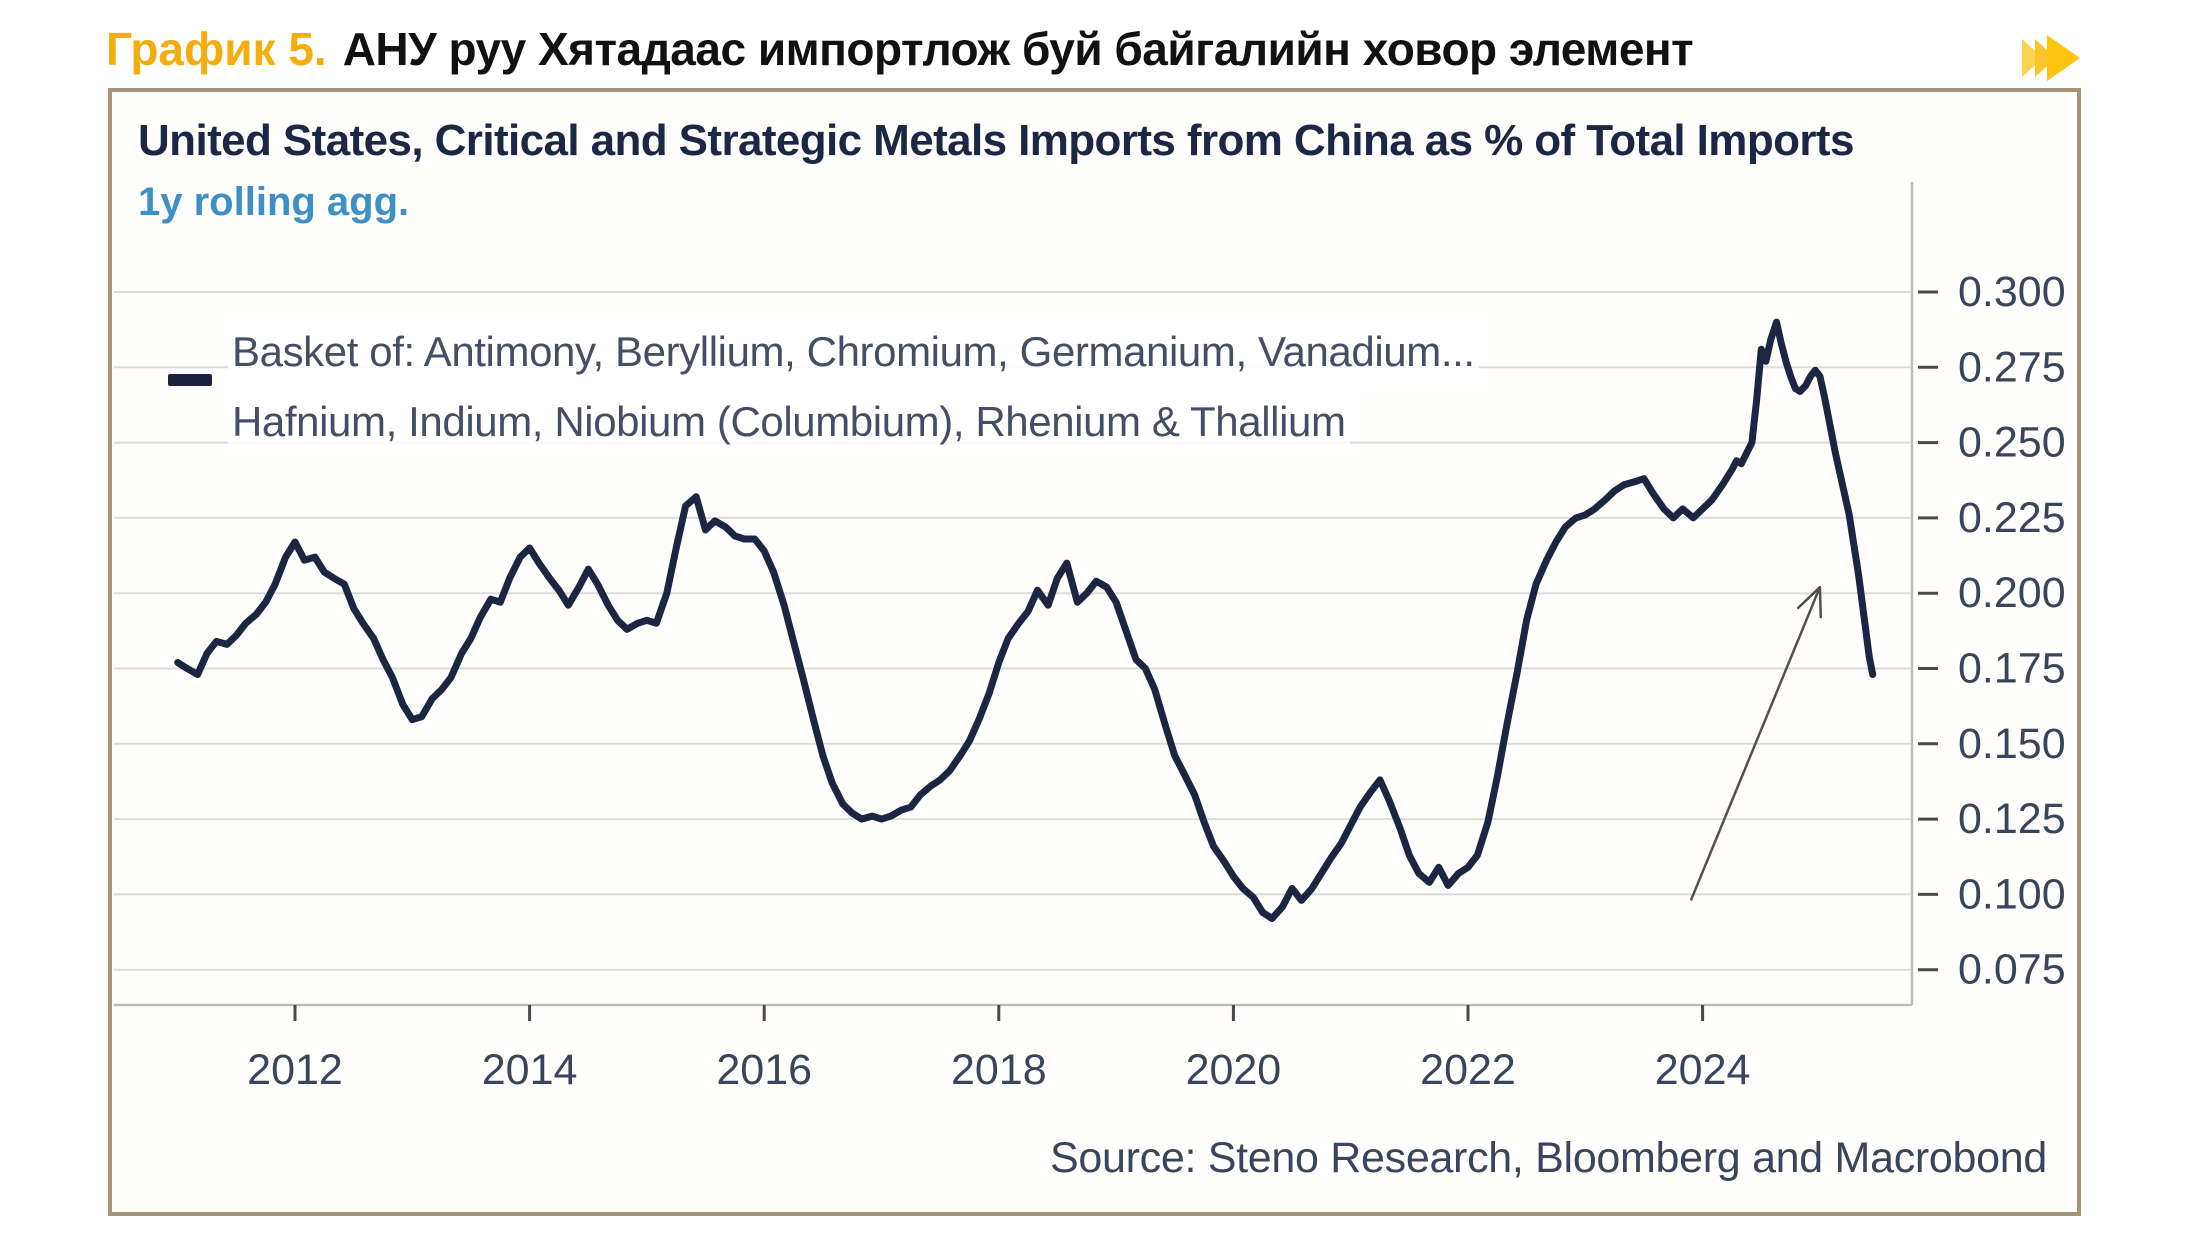 This screenshot has width=2202, height=1254. What do you see at coordinates (2012, 744) in the screenshot?
I see `y-axis-label: 0.150` at bounding box center [2012, 744].